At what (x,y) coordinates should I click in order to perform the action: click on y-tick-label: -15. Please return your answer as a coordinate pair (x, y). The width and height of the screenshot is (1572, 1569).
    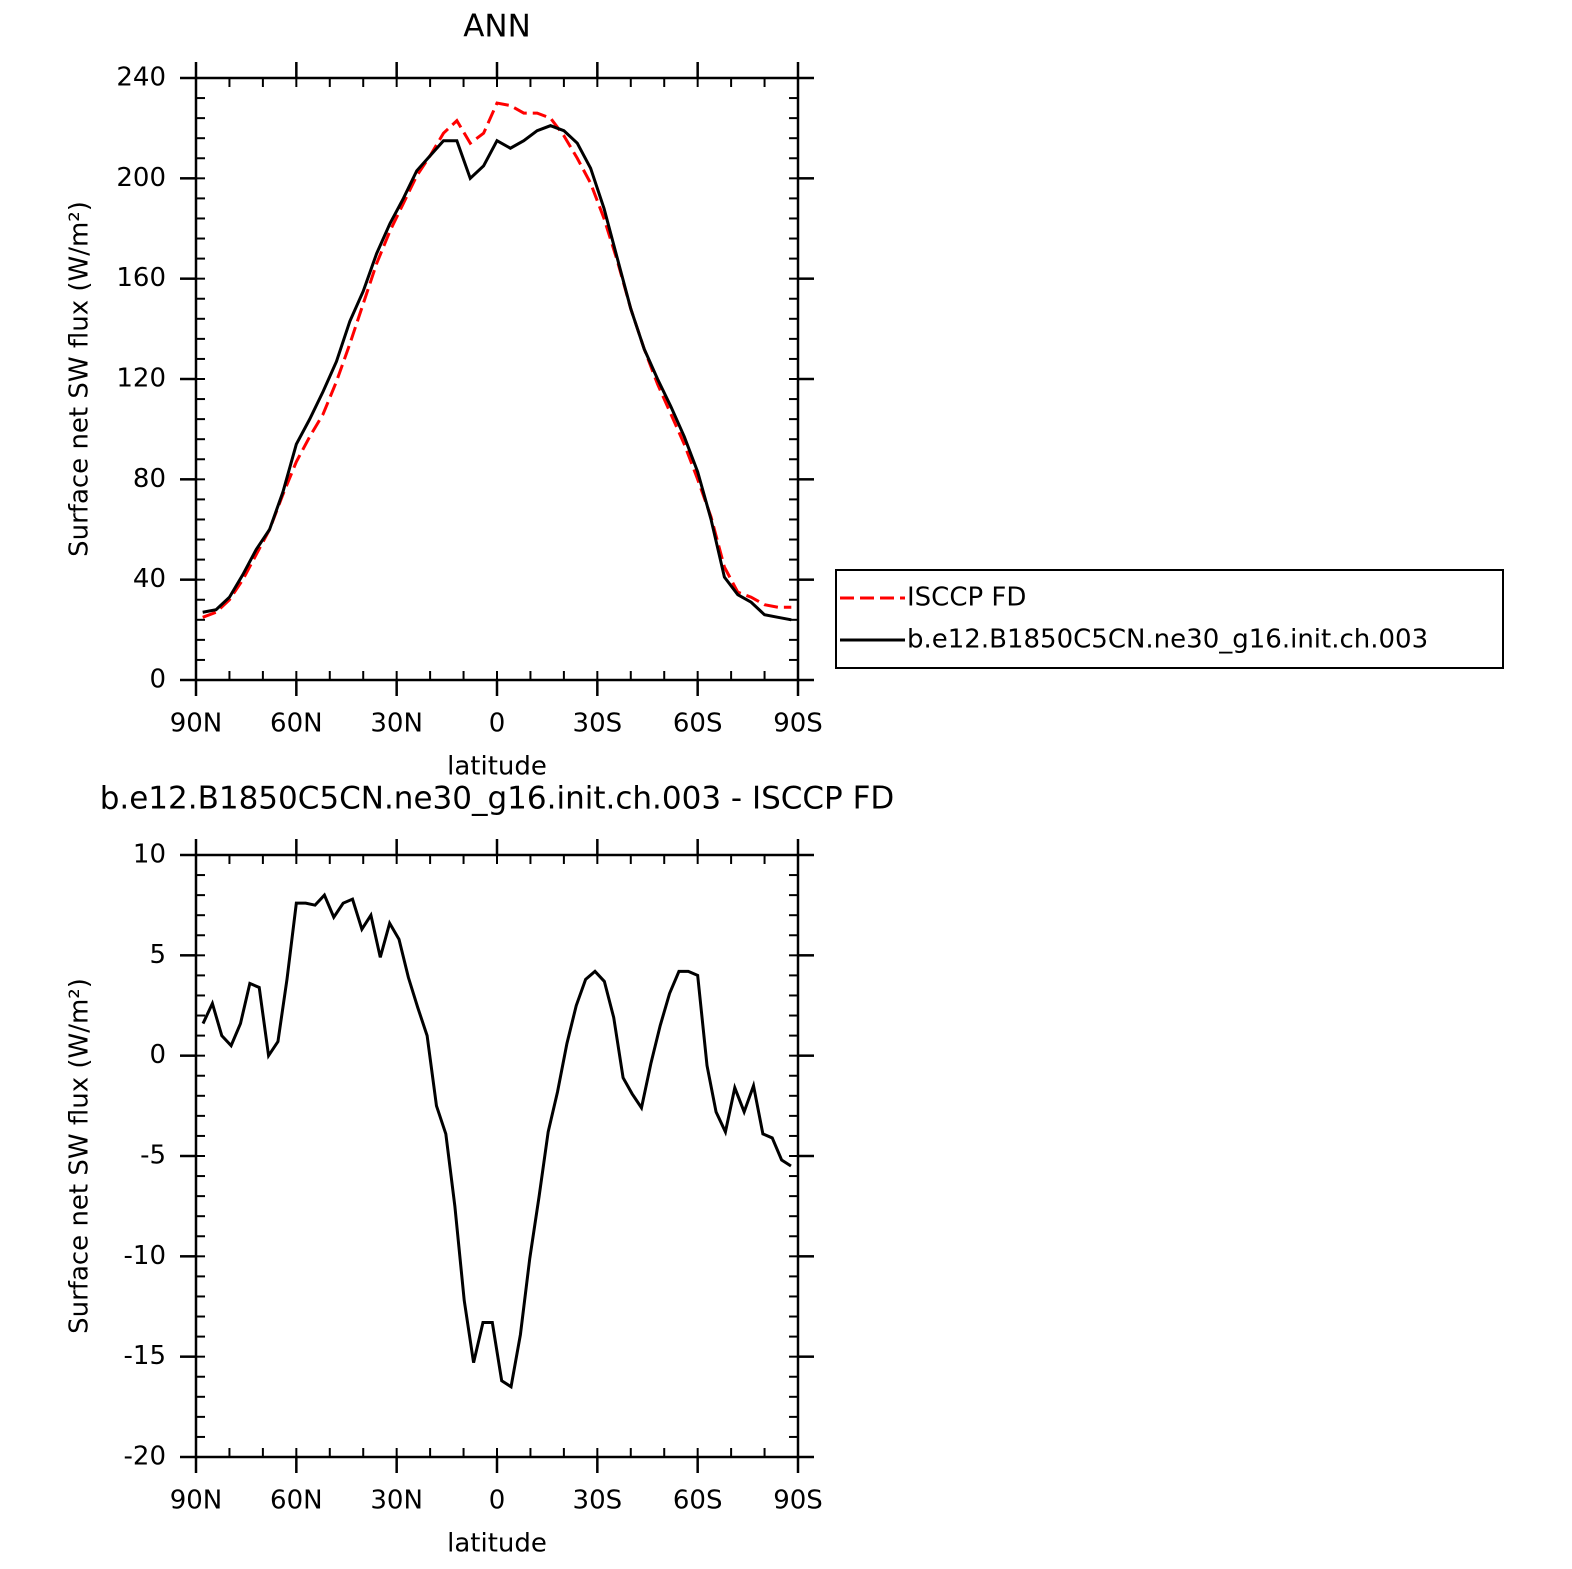
    Looking at the image, I should click on (145, 1356).